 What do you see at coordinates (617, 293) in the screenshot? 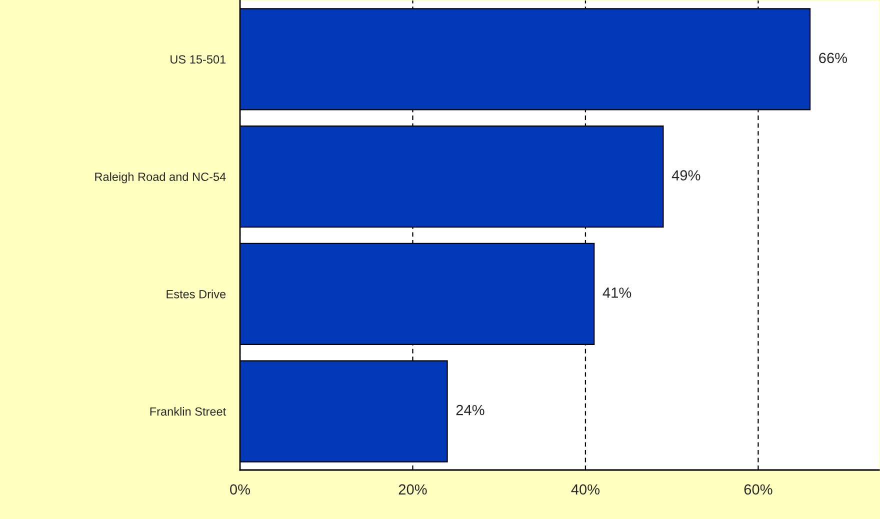
I see `data-label: 41%` at bounding box center [617, 293].